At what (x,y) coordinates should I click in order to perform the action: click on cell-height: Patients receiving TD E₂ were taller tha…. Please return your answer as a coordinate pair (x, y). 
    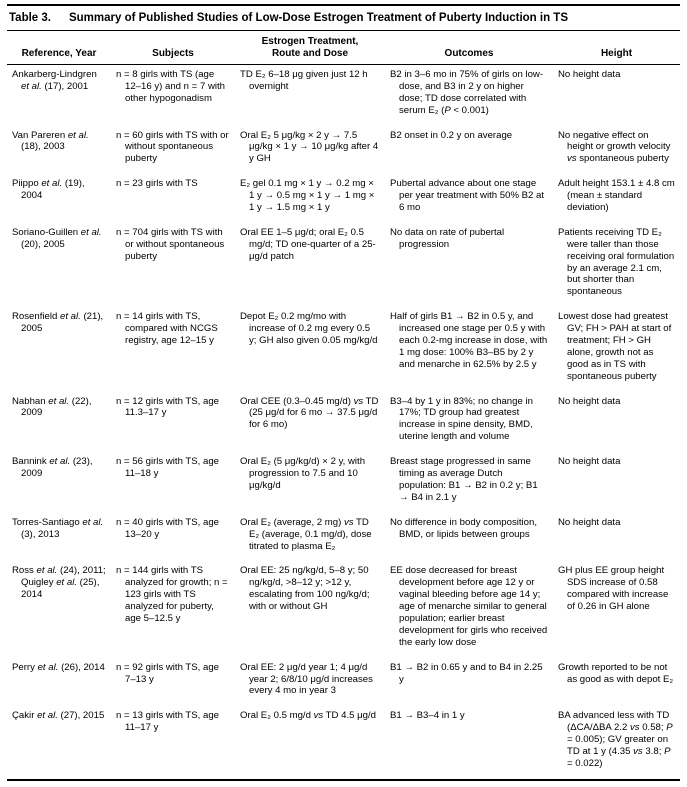
    Looking at the image, I should click on (616, 262).